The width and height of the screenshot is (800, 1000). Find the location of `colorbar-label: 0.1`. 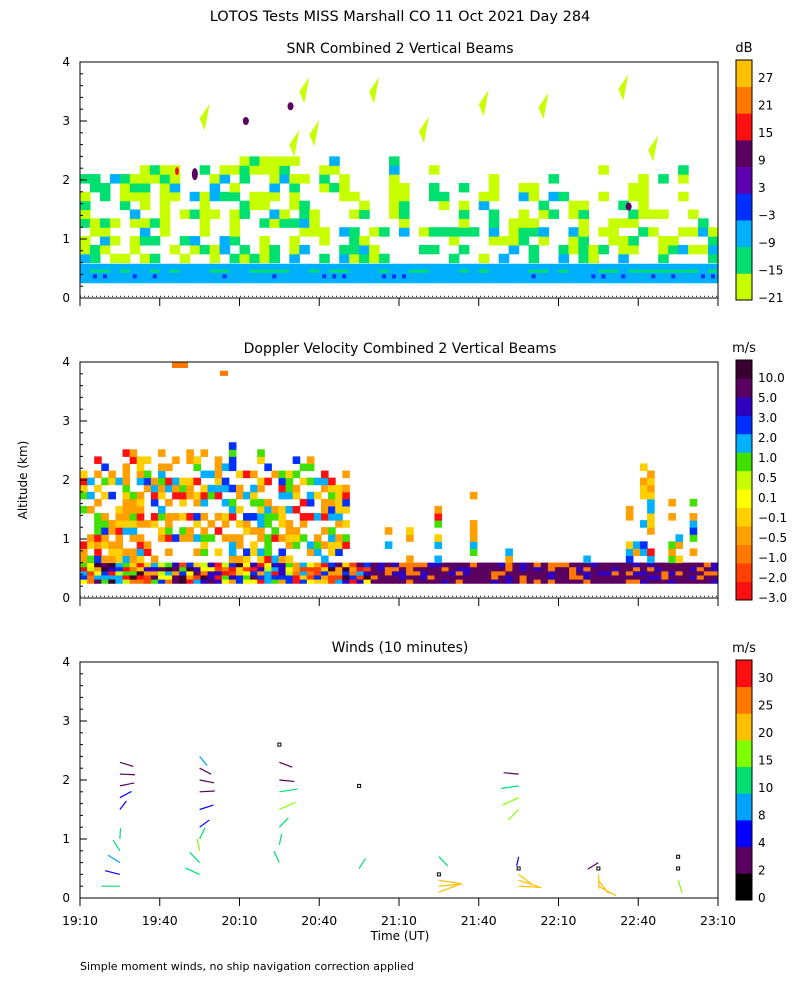

colorbar-label: 0.1 is located at coordinates (767, 498).